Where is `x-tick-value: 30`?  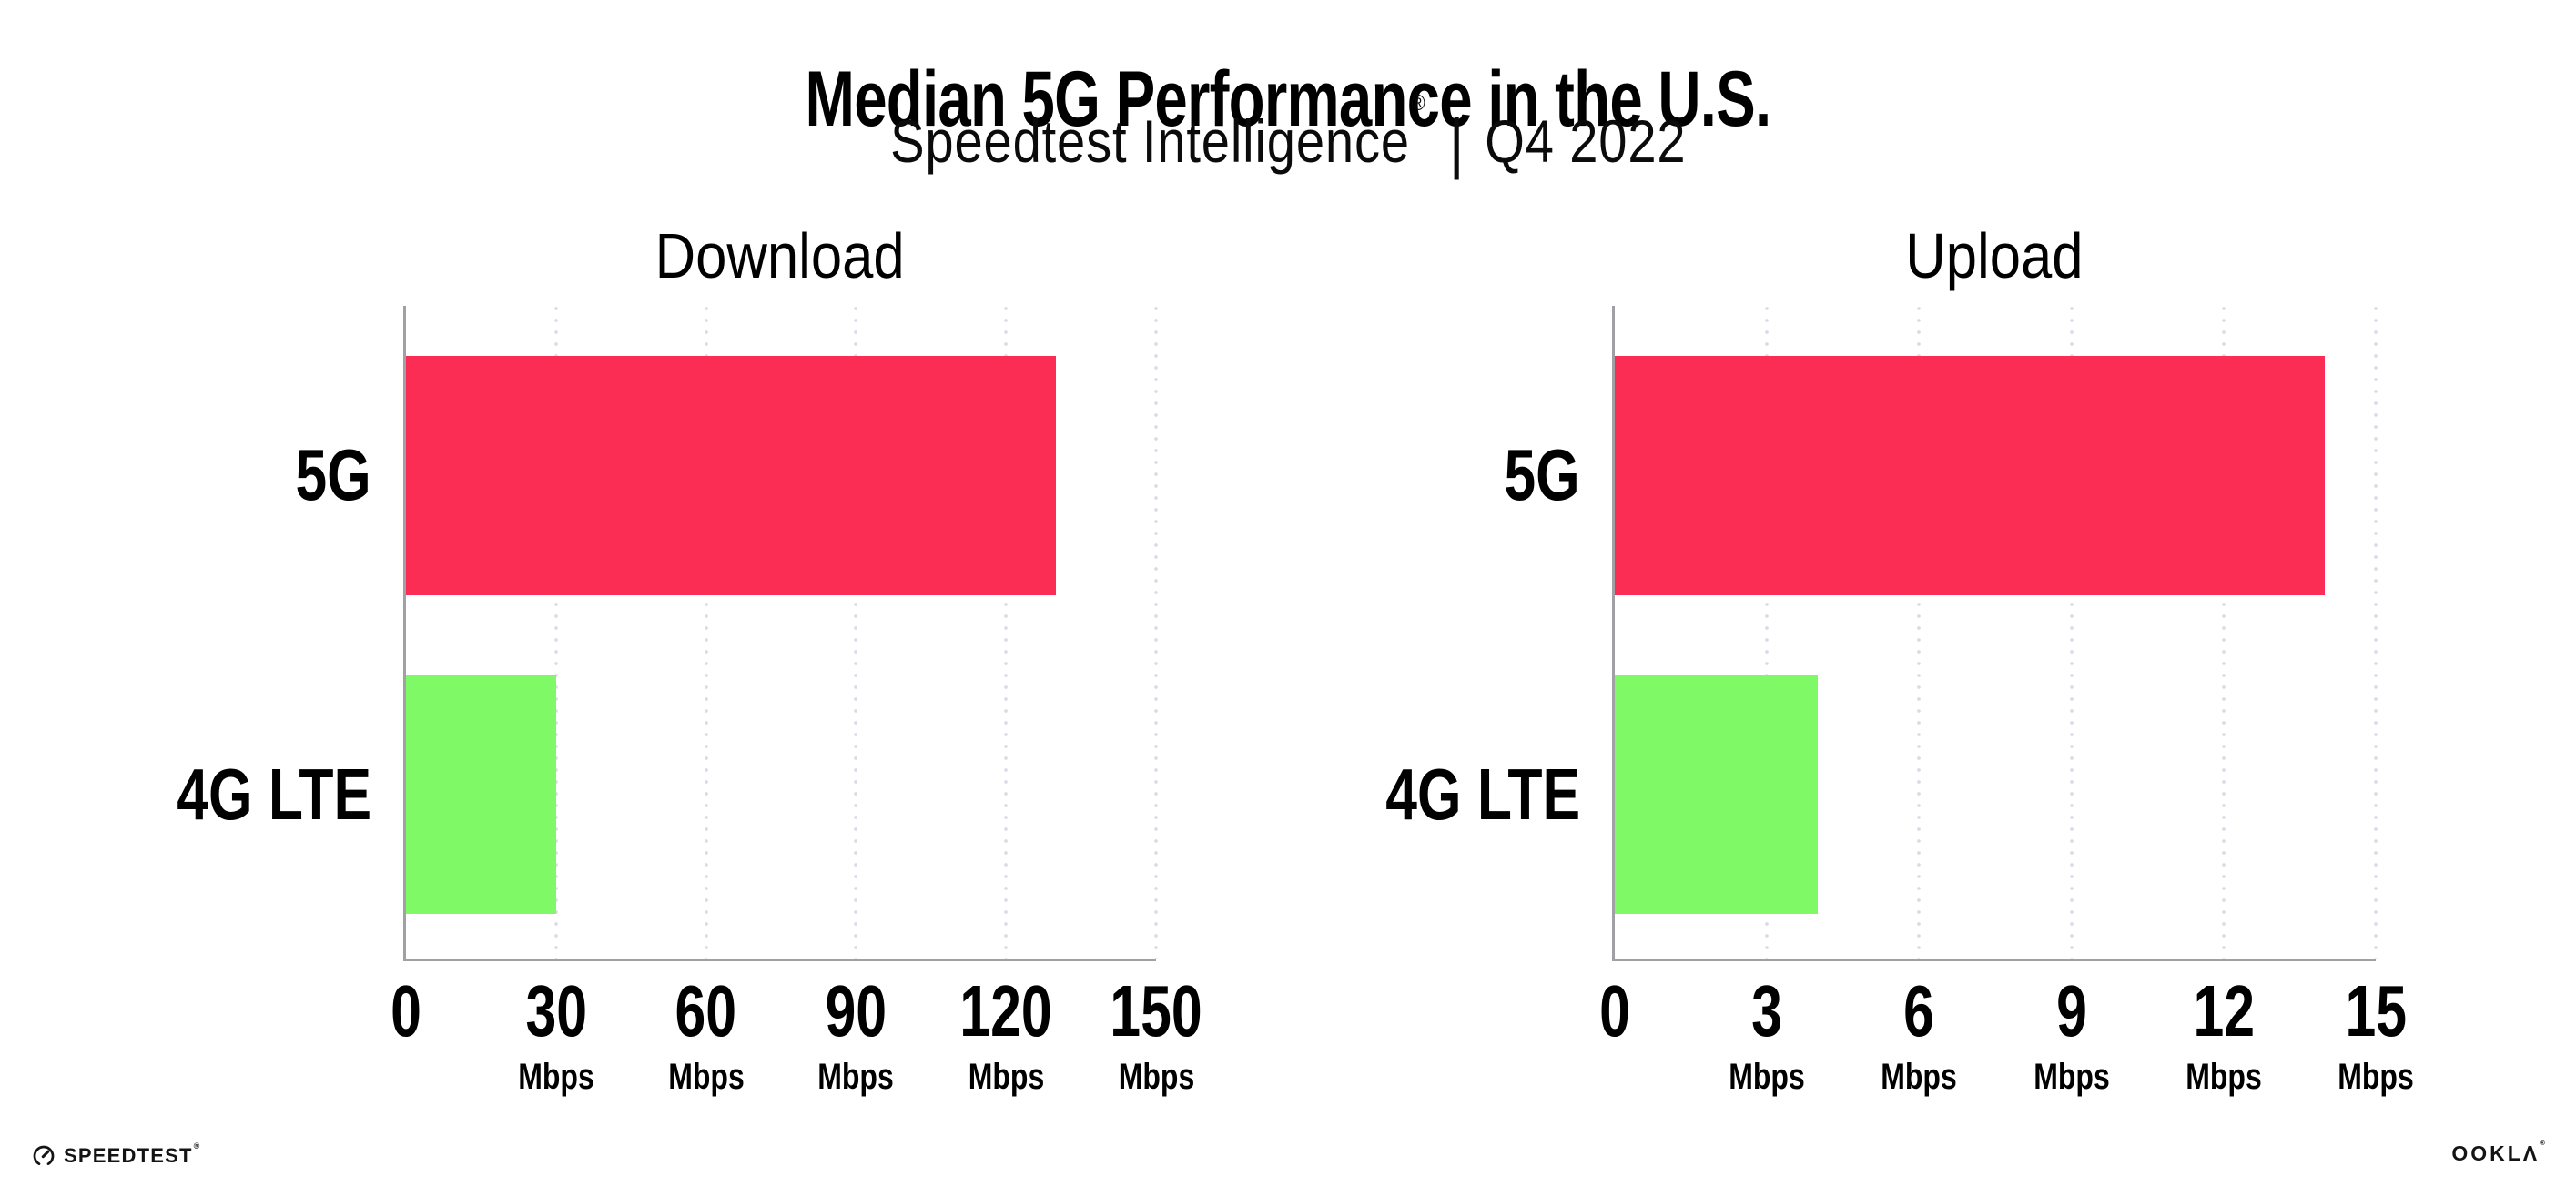
x-tick-value: 30 is located at coordinates (555, 1011).